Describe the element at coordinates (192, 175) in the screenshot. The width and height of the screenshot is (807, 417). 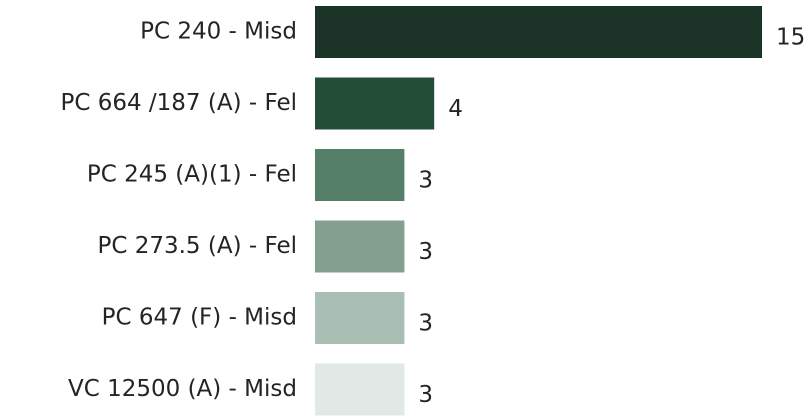
I see `category-label: PC 245 (A)(1) - Fel` at that location.